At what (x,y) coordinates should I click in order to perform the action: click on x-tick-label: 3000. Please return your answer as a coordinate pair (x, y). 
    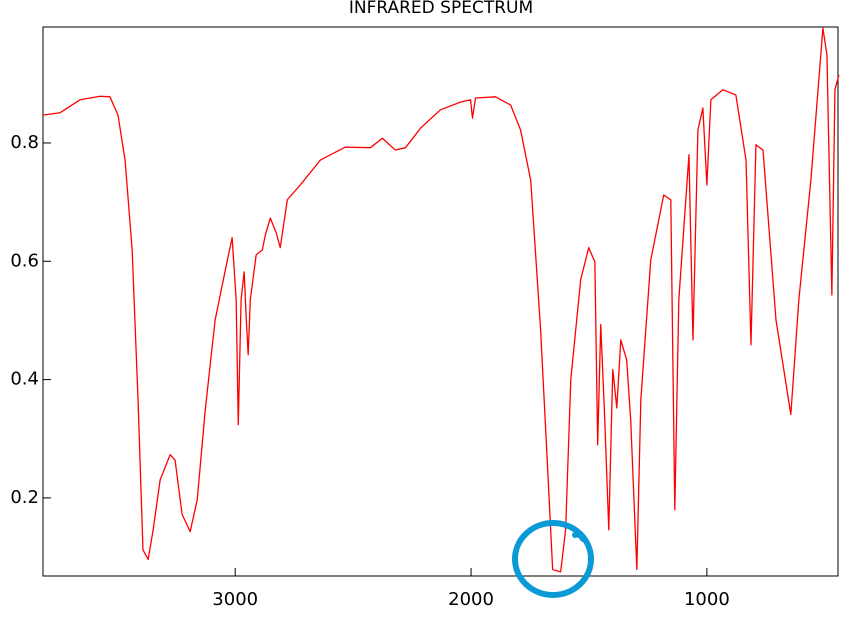
    Looking at the image, I should click on (235, 599).